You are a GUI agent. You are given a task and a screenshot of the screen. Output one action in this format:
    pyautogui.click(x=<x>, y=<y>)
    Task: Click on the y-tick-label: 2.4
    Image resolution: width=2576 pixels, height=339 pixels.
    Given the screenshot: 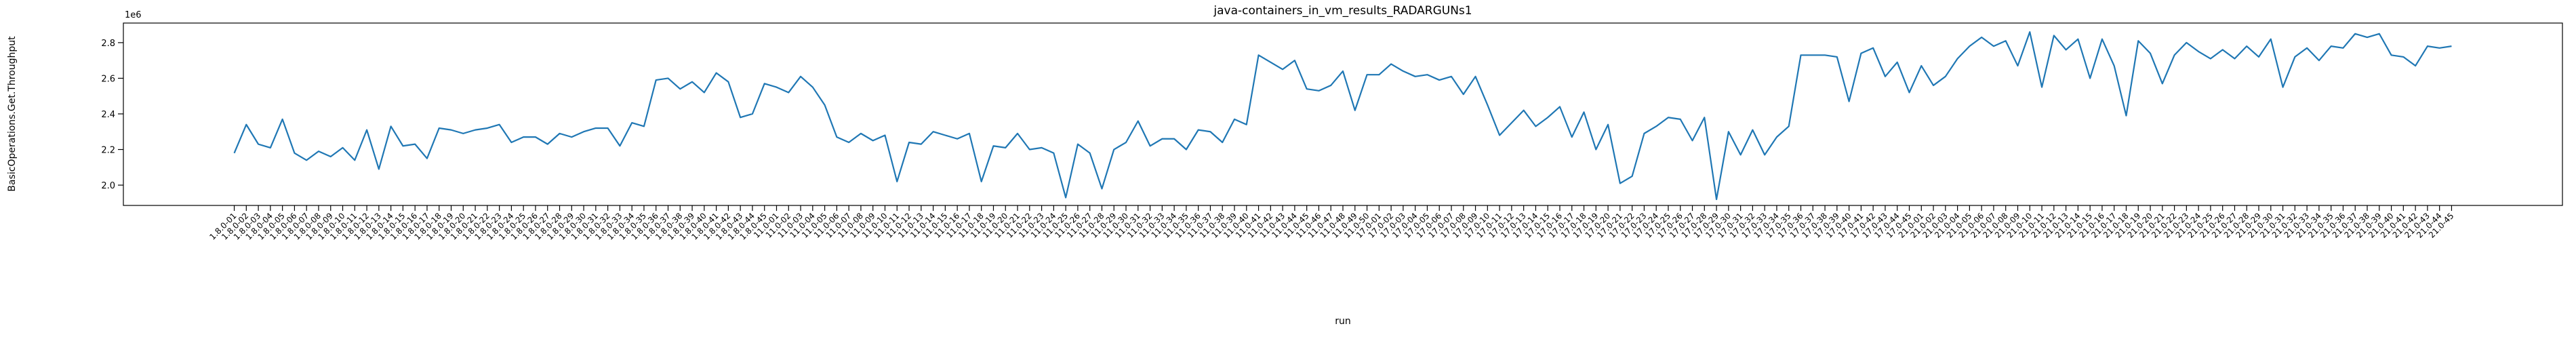 What is the action you would take?
    pyautogui.click(x=108, y=115)
    